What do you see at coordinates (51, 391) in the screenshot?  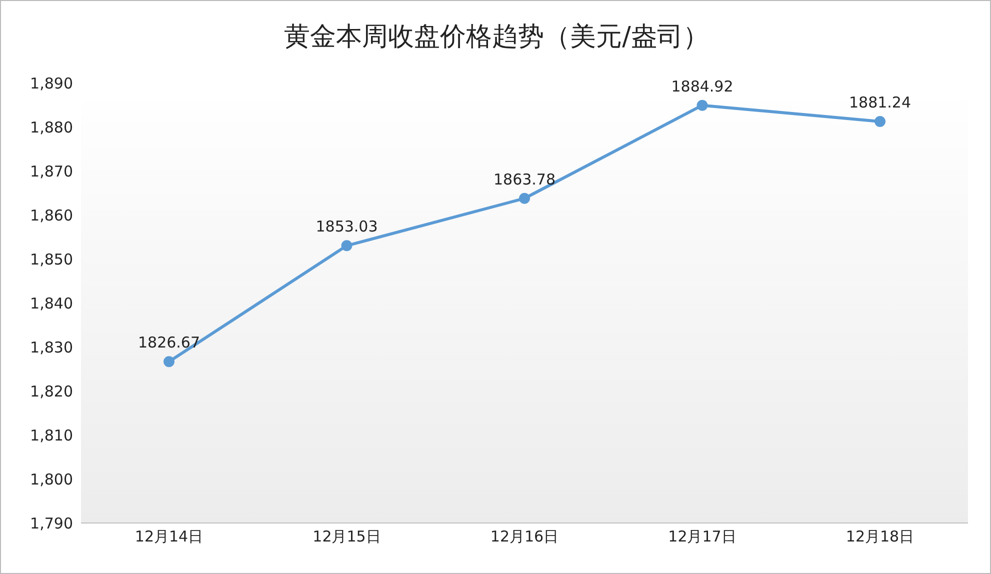 I see `y-tick-label: 1,820` at bounding box center [51, 391].